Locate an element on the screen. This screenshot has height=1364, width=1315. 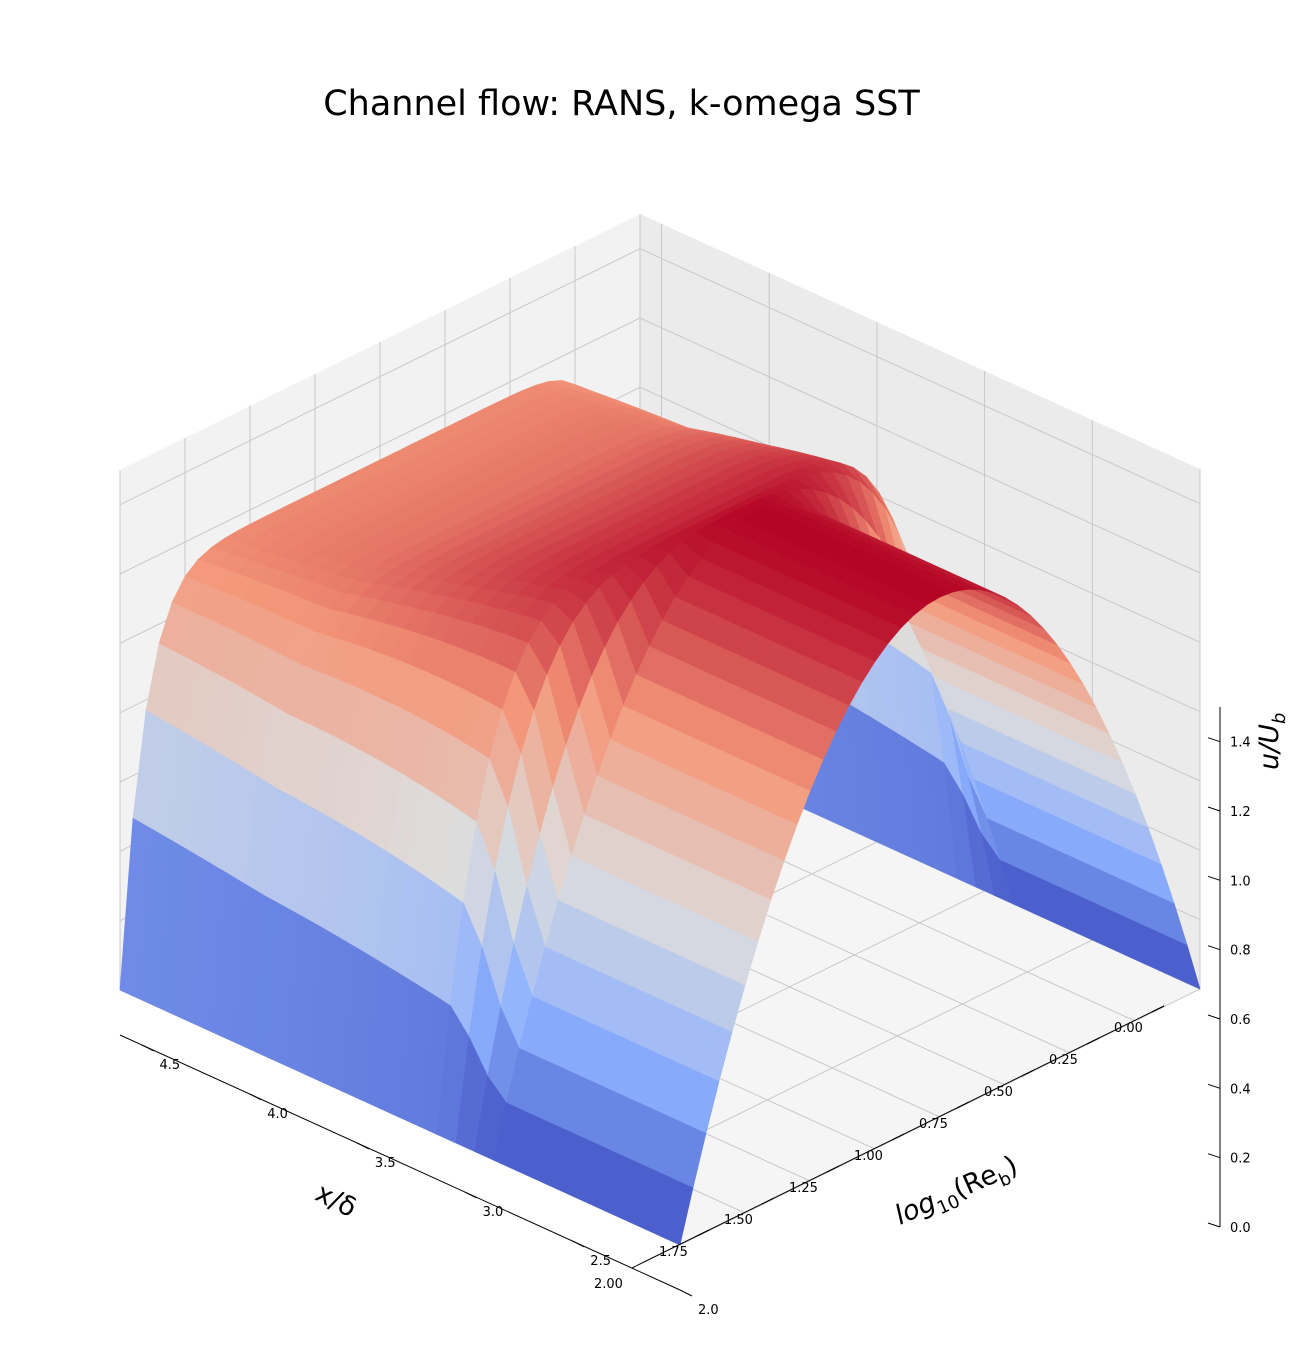
y-tick-label-4: 4.0 is located at coordinates (277, 1114).